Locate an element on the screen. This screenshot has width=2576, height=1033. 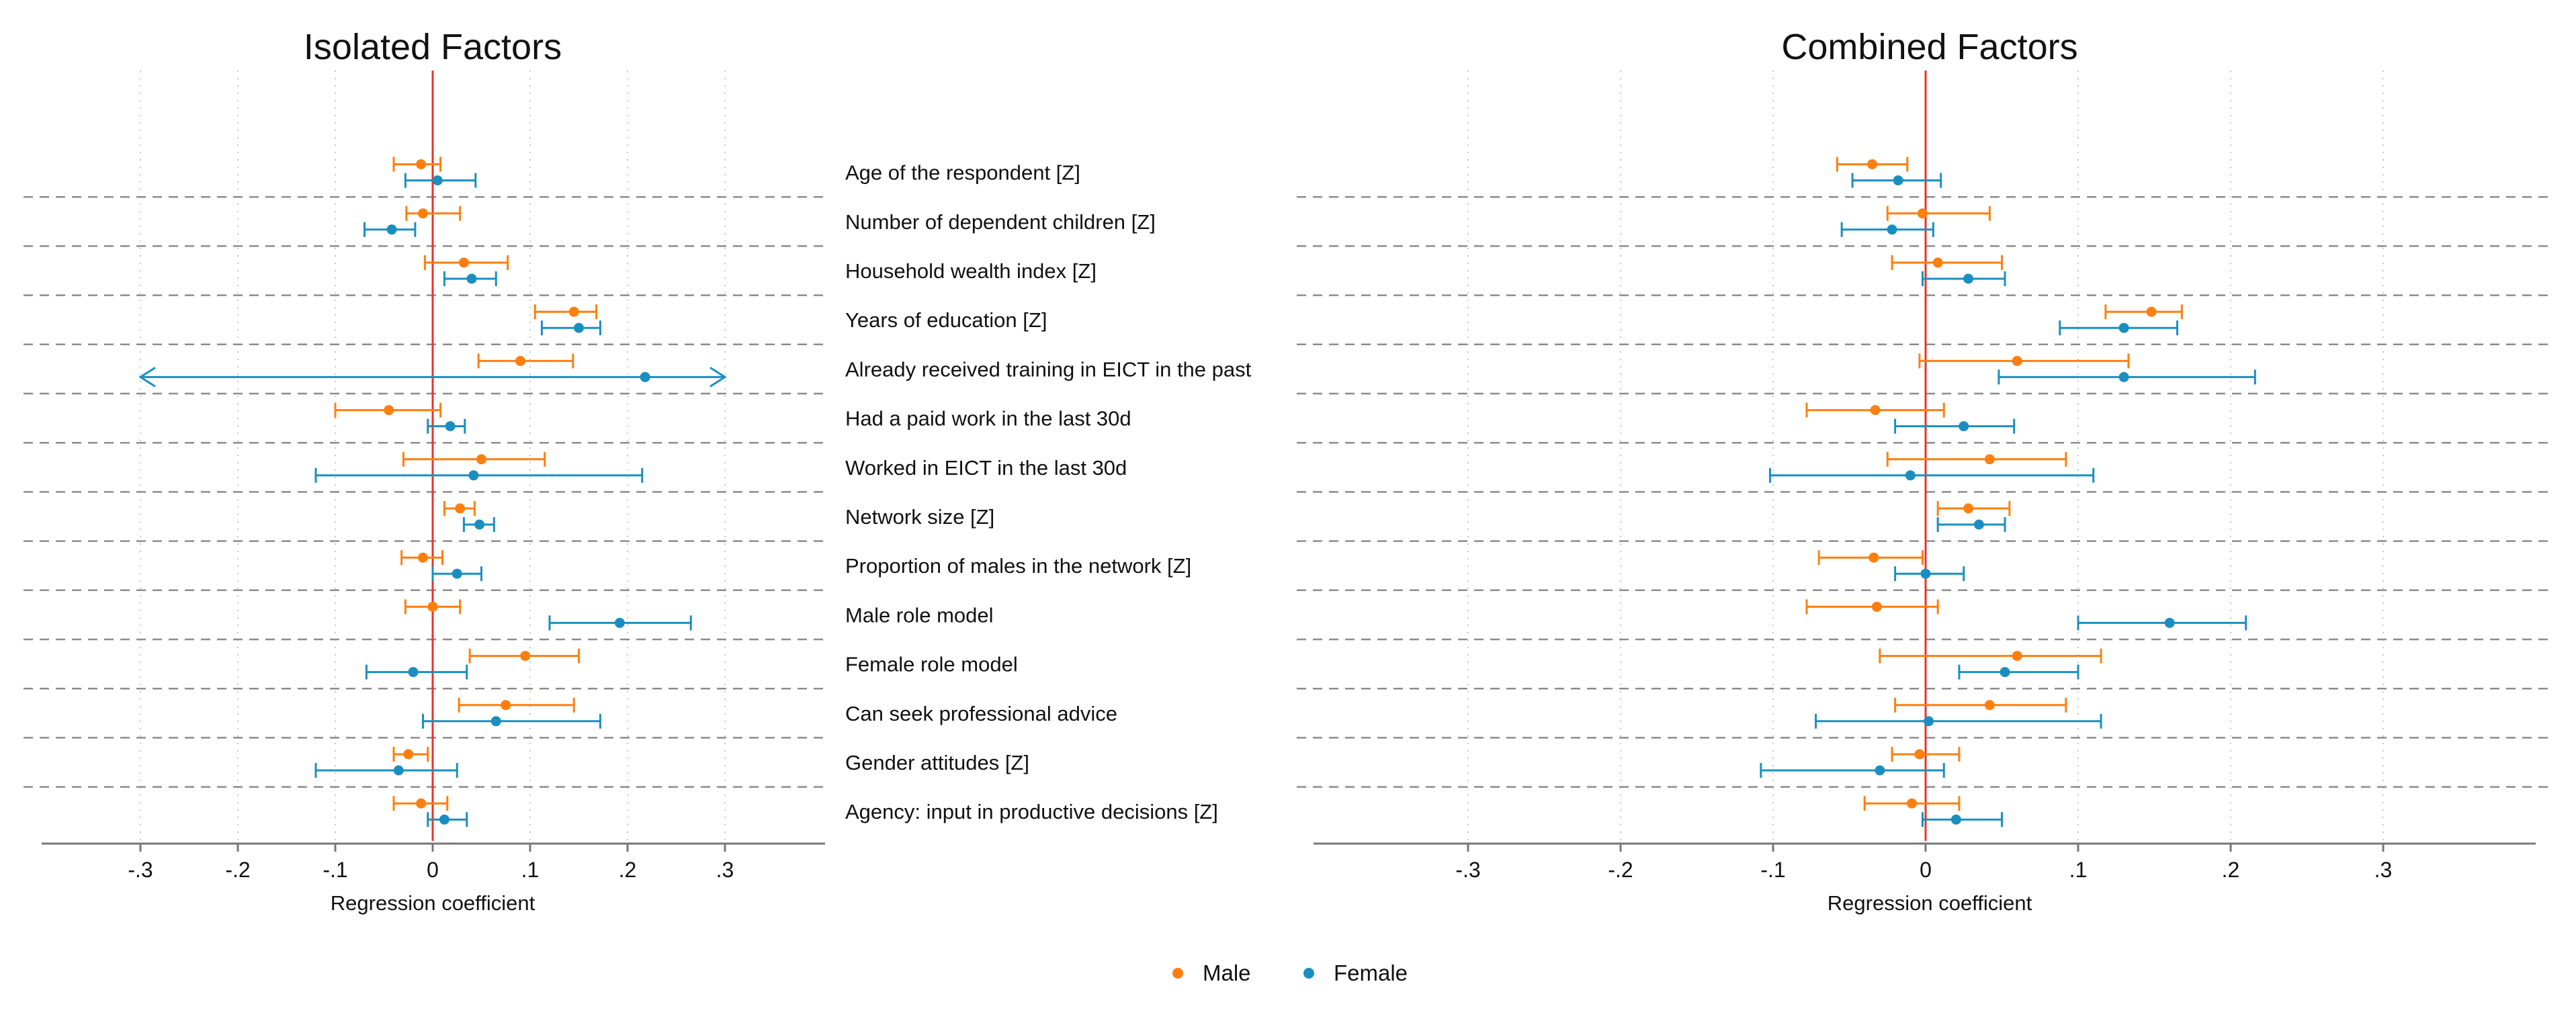
chart-title-combined: Combined Factors is located at coordinates (1929, 47).